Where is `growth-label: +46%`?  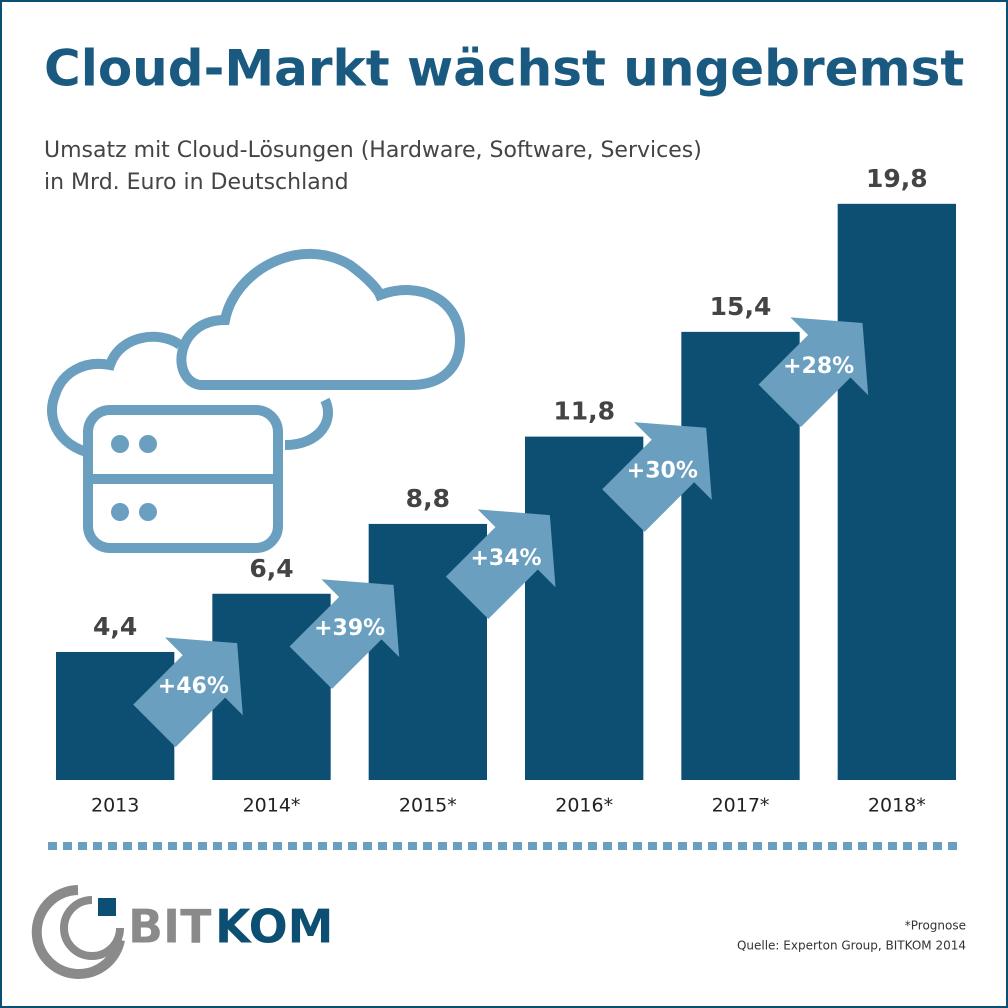 growth-label: +46% is located at coordinates (193, 686).